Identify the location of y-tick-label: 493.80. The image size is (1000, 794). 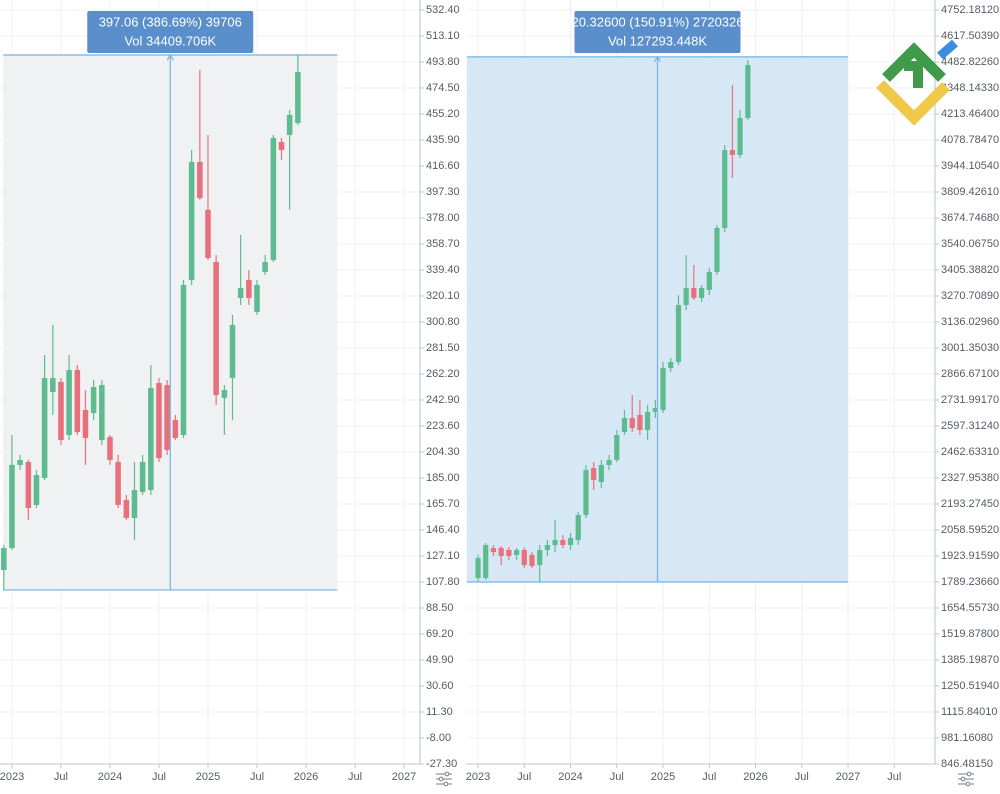
(443, 62).